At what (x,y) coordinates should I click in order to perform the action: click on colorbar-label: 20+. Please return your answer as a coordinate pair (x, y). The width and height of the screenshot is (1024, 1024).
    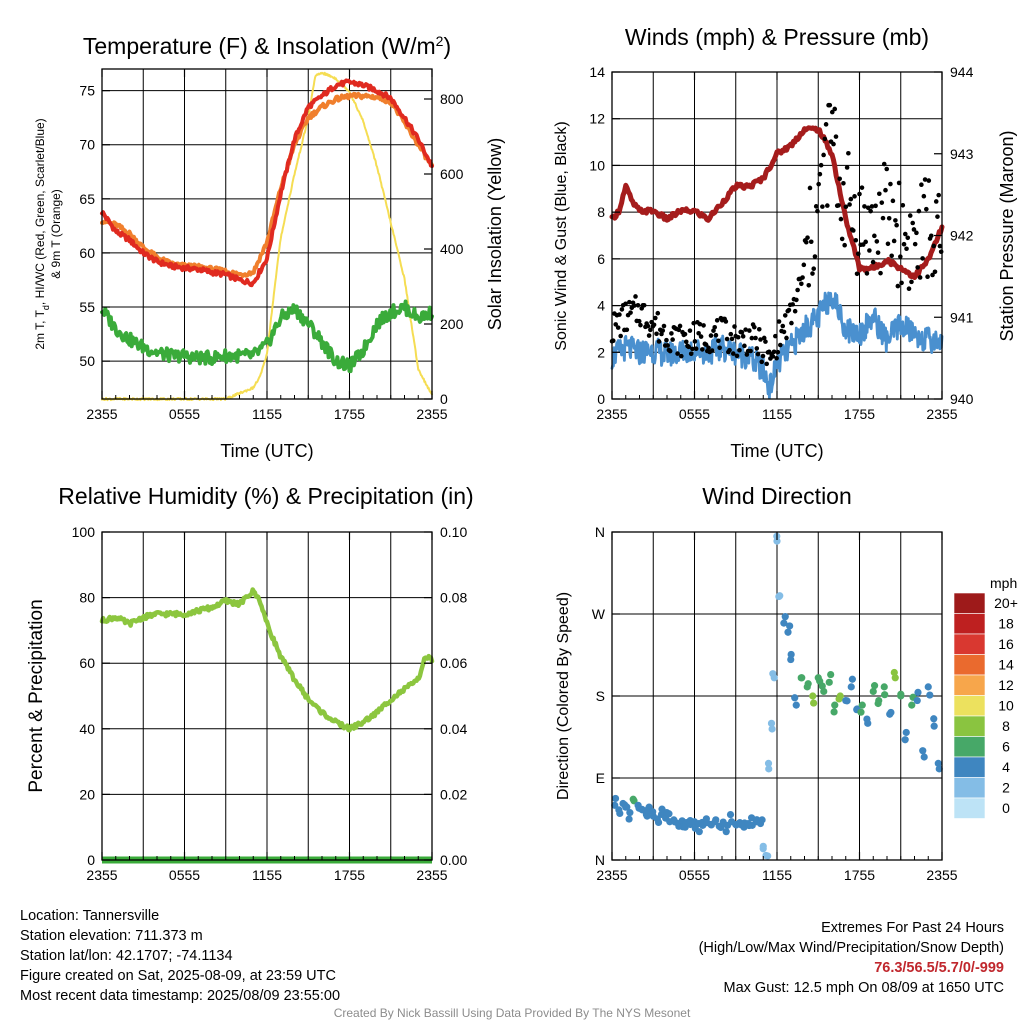
    Looking at the image, I should click on (1006, 603).